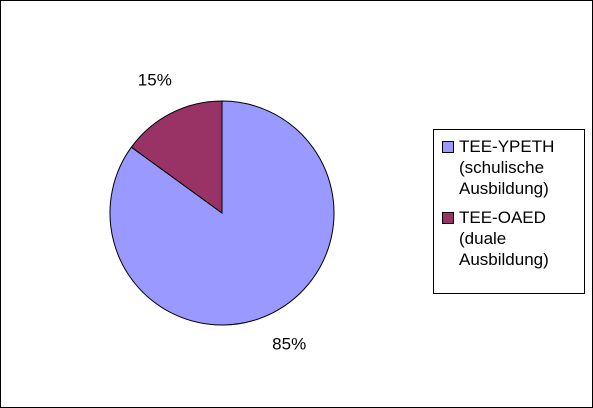 This screenshot has height=408, width=593. What do you see at coordinates (155, 80) in the screenshot?
I see `data-label: 15%` at bounding box center [155, 80].